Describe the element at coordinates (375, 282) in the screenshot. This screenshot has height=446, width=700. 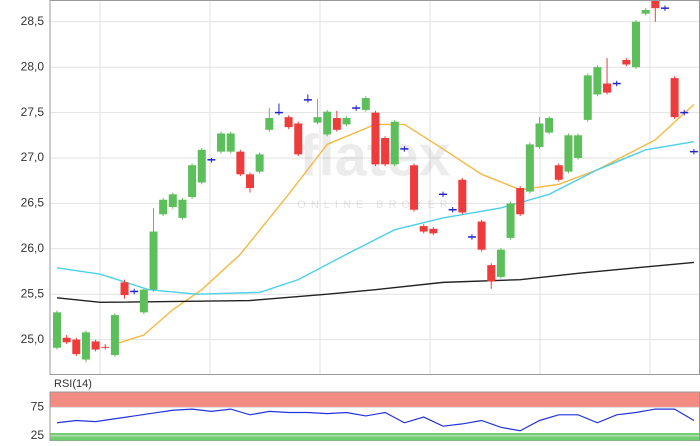
I see `moving-average` at that location.